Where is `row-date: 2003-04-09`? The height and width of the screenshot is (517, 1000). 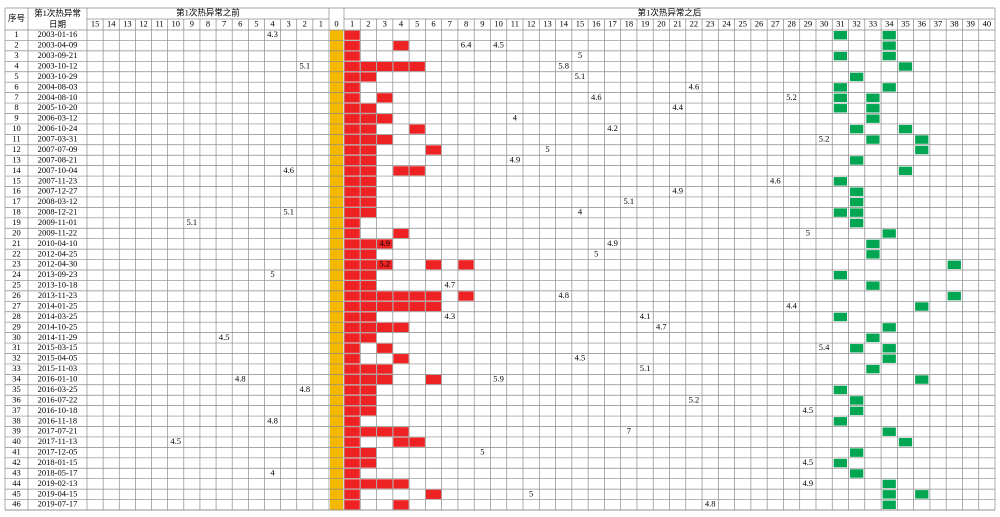
row-date: 2003-04-09 is located at coordinates (58, 45).